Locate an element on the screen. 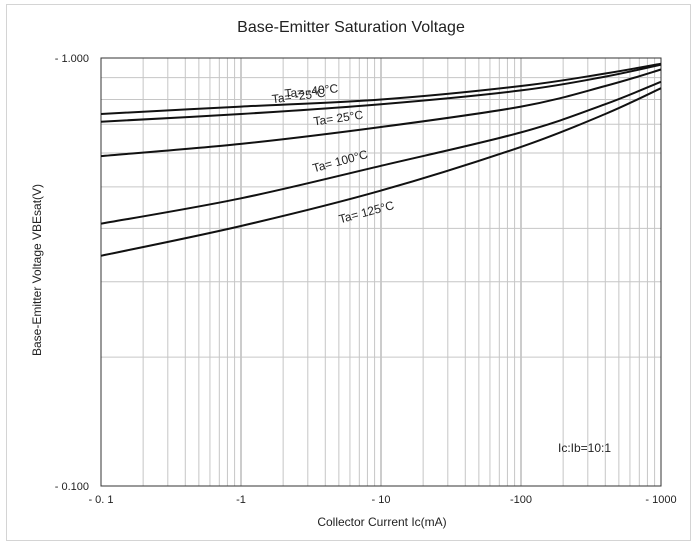 The width and height of the screenshot is (697, 551). ratio-annotation: Ic:Ib=10:1 is located at coordinates (584, 448).